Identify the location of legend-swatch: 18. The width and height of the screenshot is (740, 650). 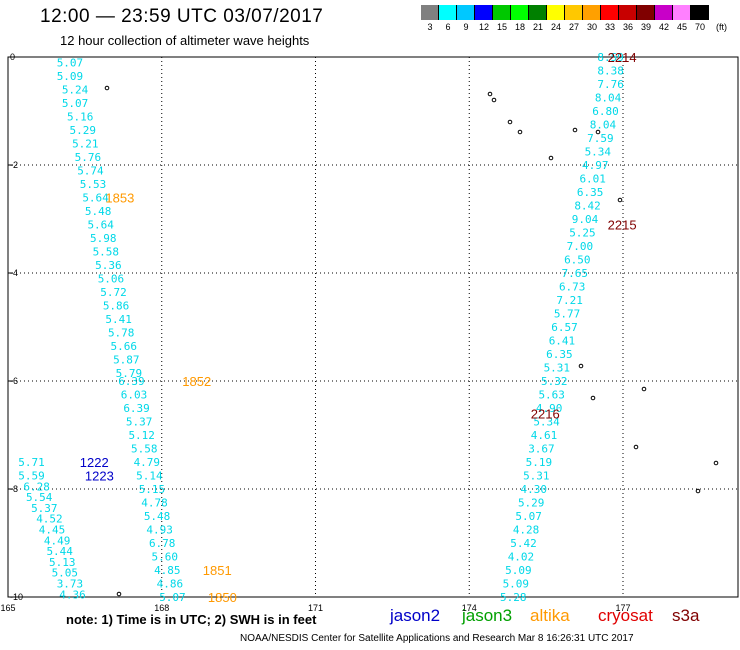
(520, 18).